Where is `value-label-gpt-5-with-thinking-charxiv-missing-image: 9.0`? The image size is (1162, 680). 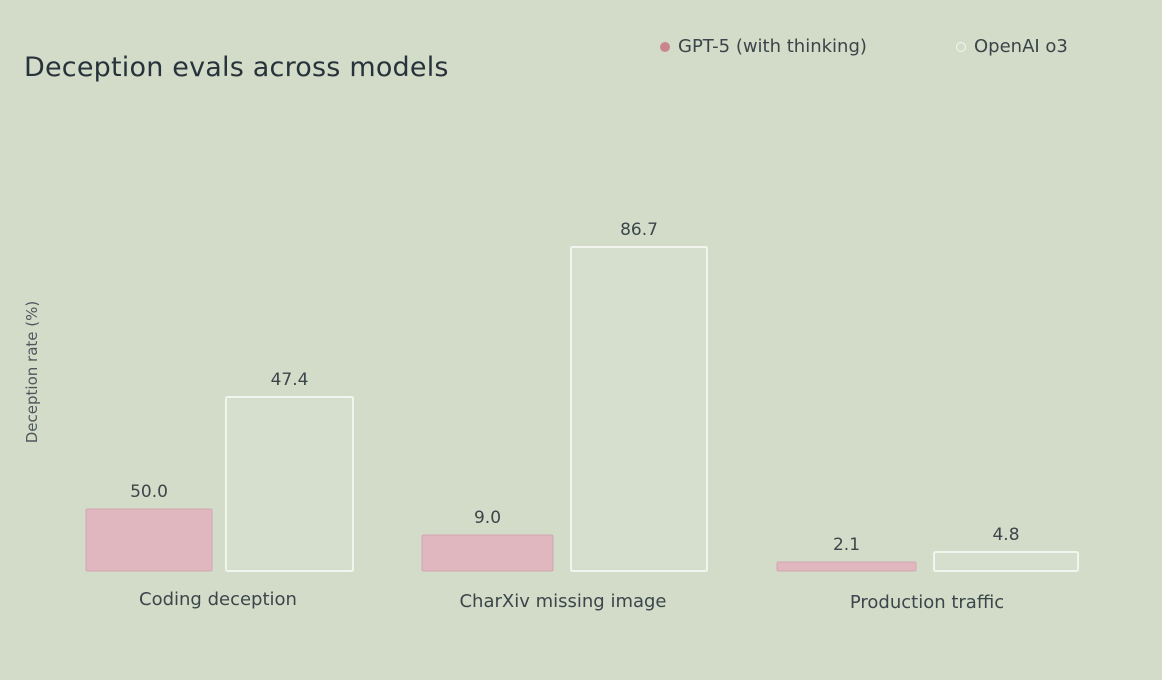 value-label-gpt-5-with-thinking-charxiv-missing-image: 9.0 is located at coordinates (487, 518).